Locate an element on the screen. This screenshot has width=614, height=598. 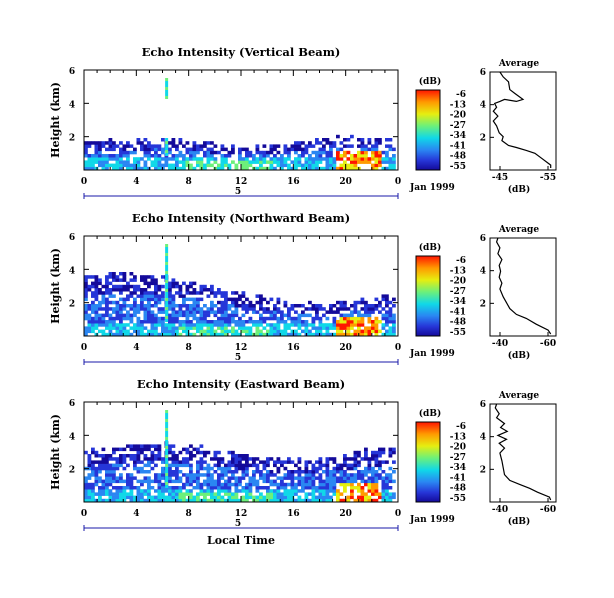
panel-title: Echo Intensity (Vertical Beam) is located at coordinates (241, 52).